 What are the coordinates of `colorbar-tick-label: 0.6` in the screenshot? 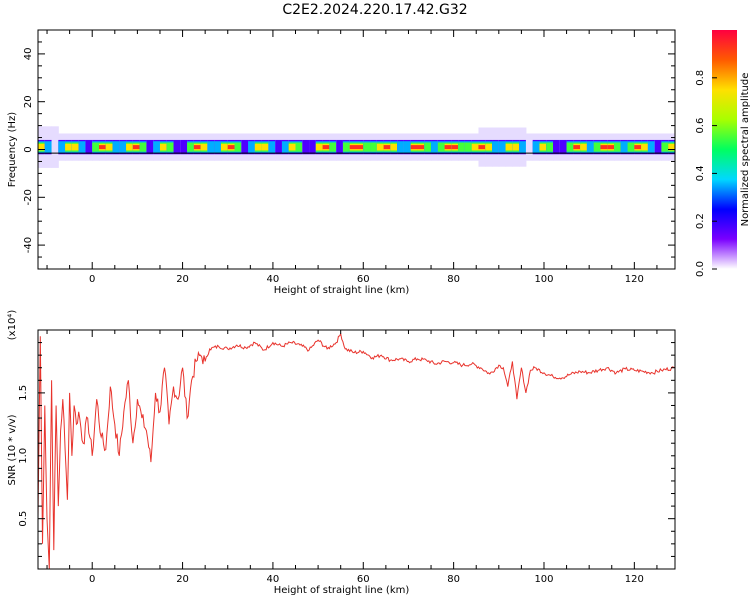 It's located at (700, 126).